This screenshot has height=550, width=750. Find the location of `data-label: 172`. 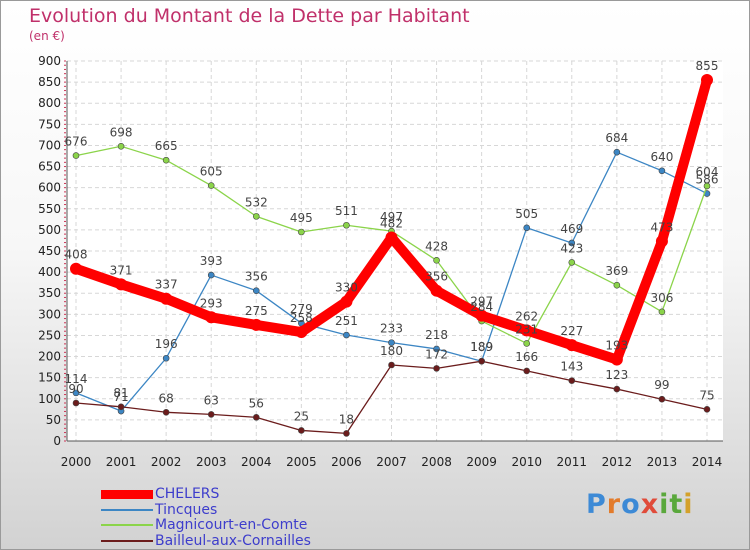

data-label: 172 is located at coordinates (436, 354).